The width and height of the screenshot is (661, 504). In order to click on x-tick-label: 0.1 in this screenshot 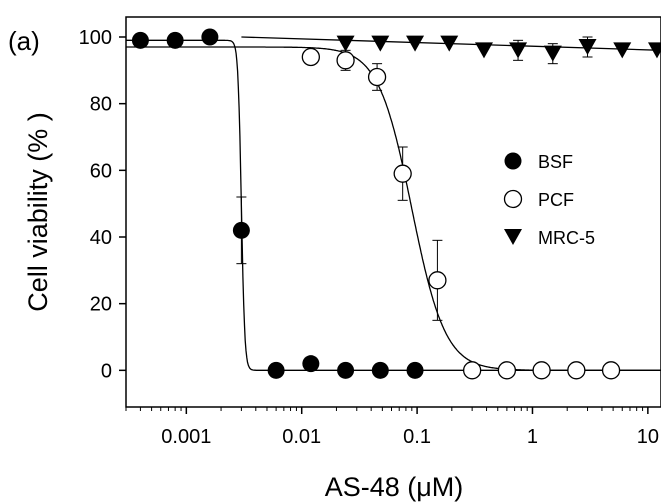, I will do `click(417, 437)`.